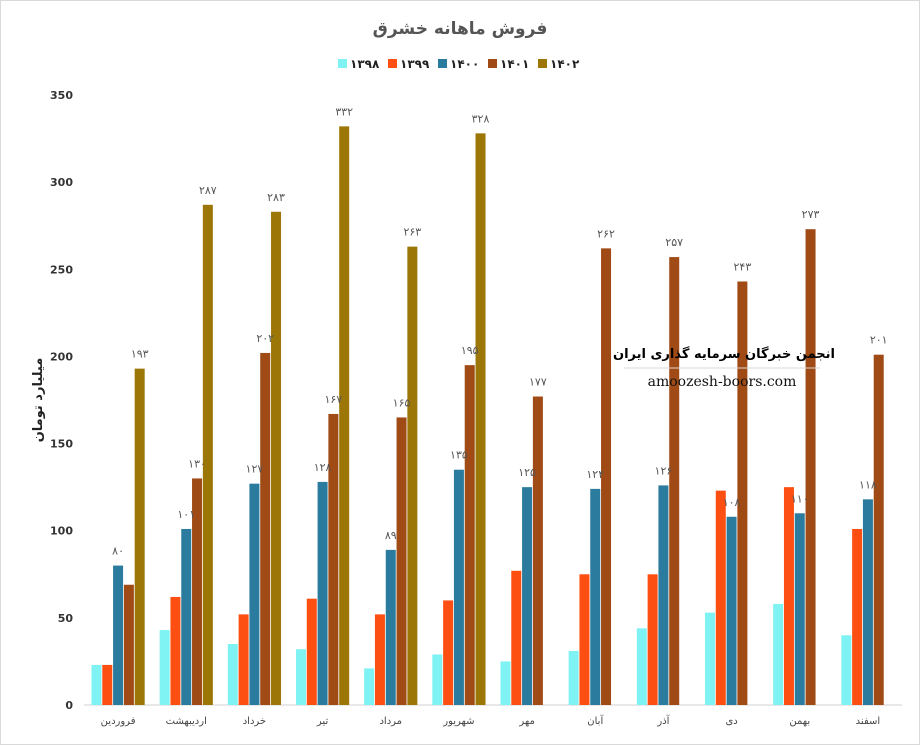  What do you see at coordinates (732, 502) in the screenshot?
I see `data-label: ۱۰۸` at bounding box center [732, 502].